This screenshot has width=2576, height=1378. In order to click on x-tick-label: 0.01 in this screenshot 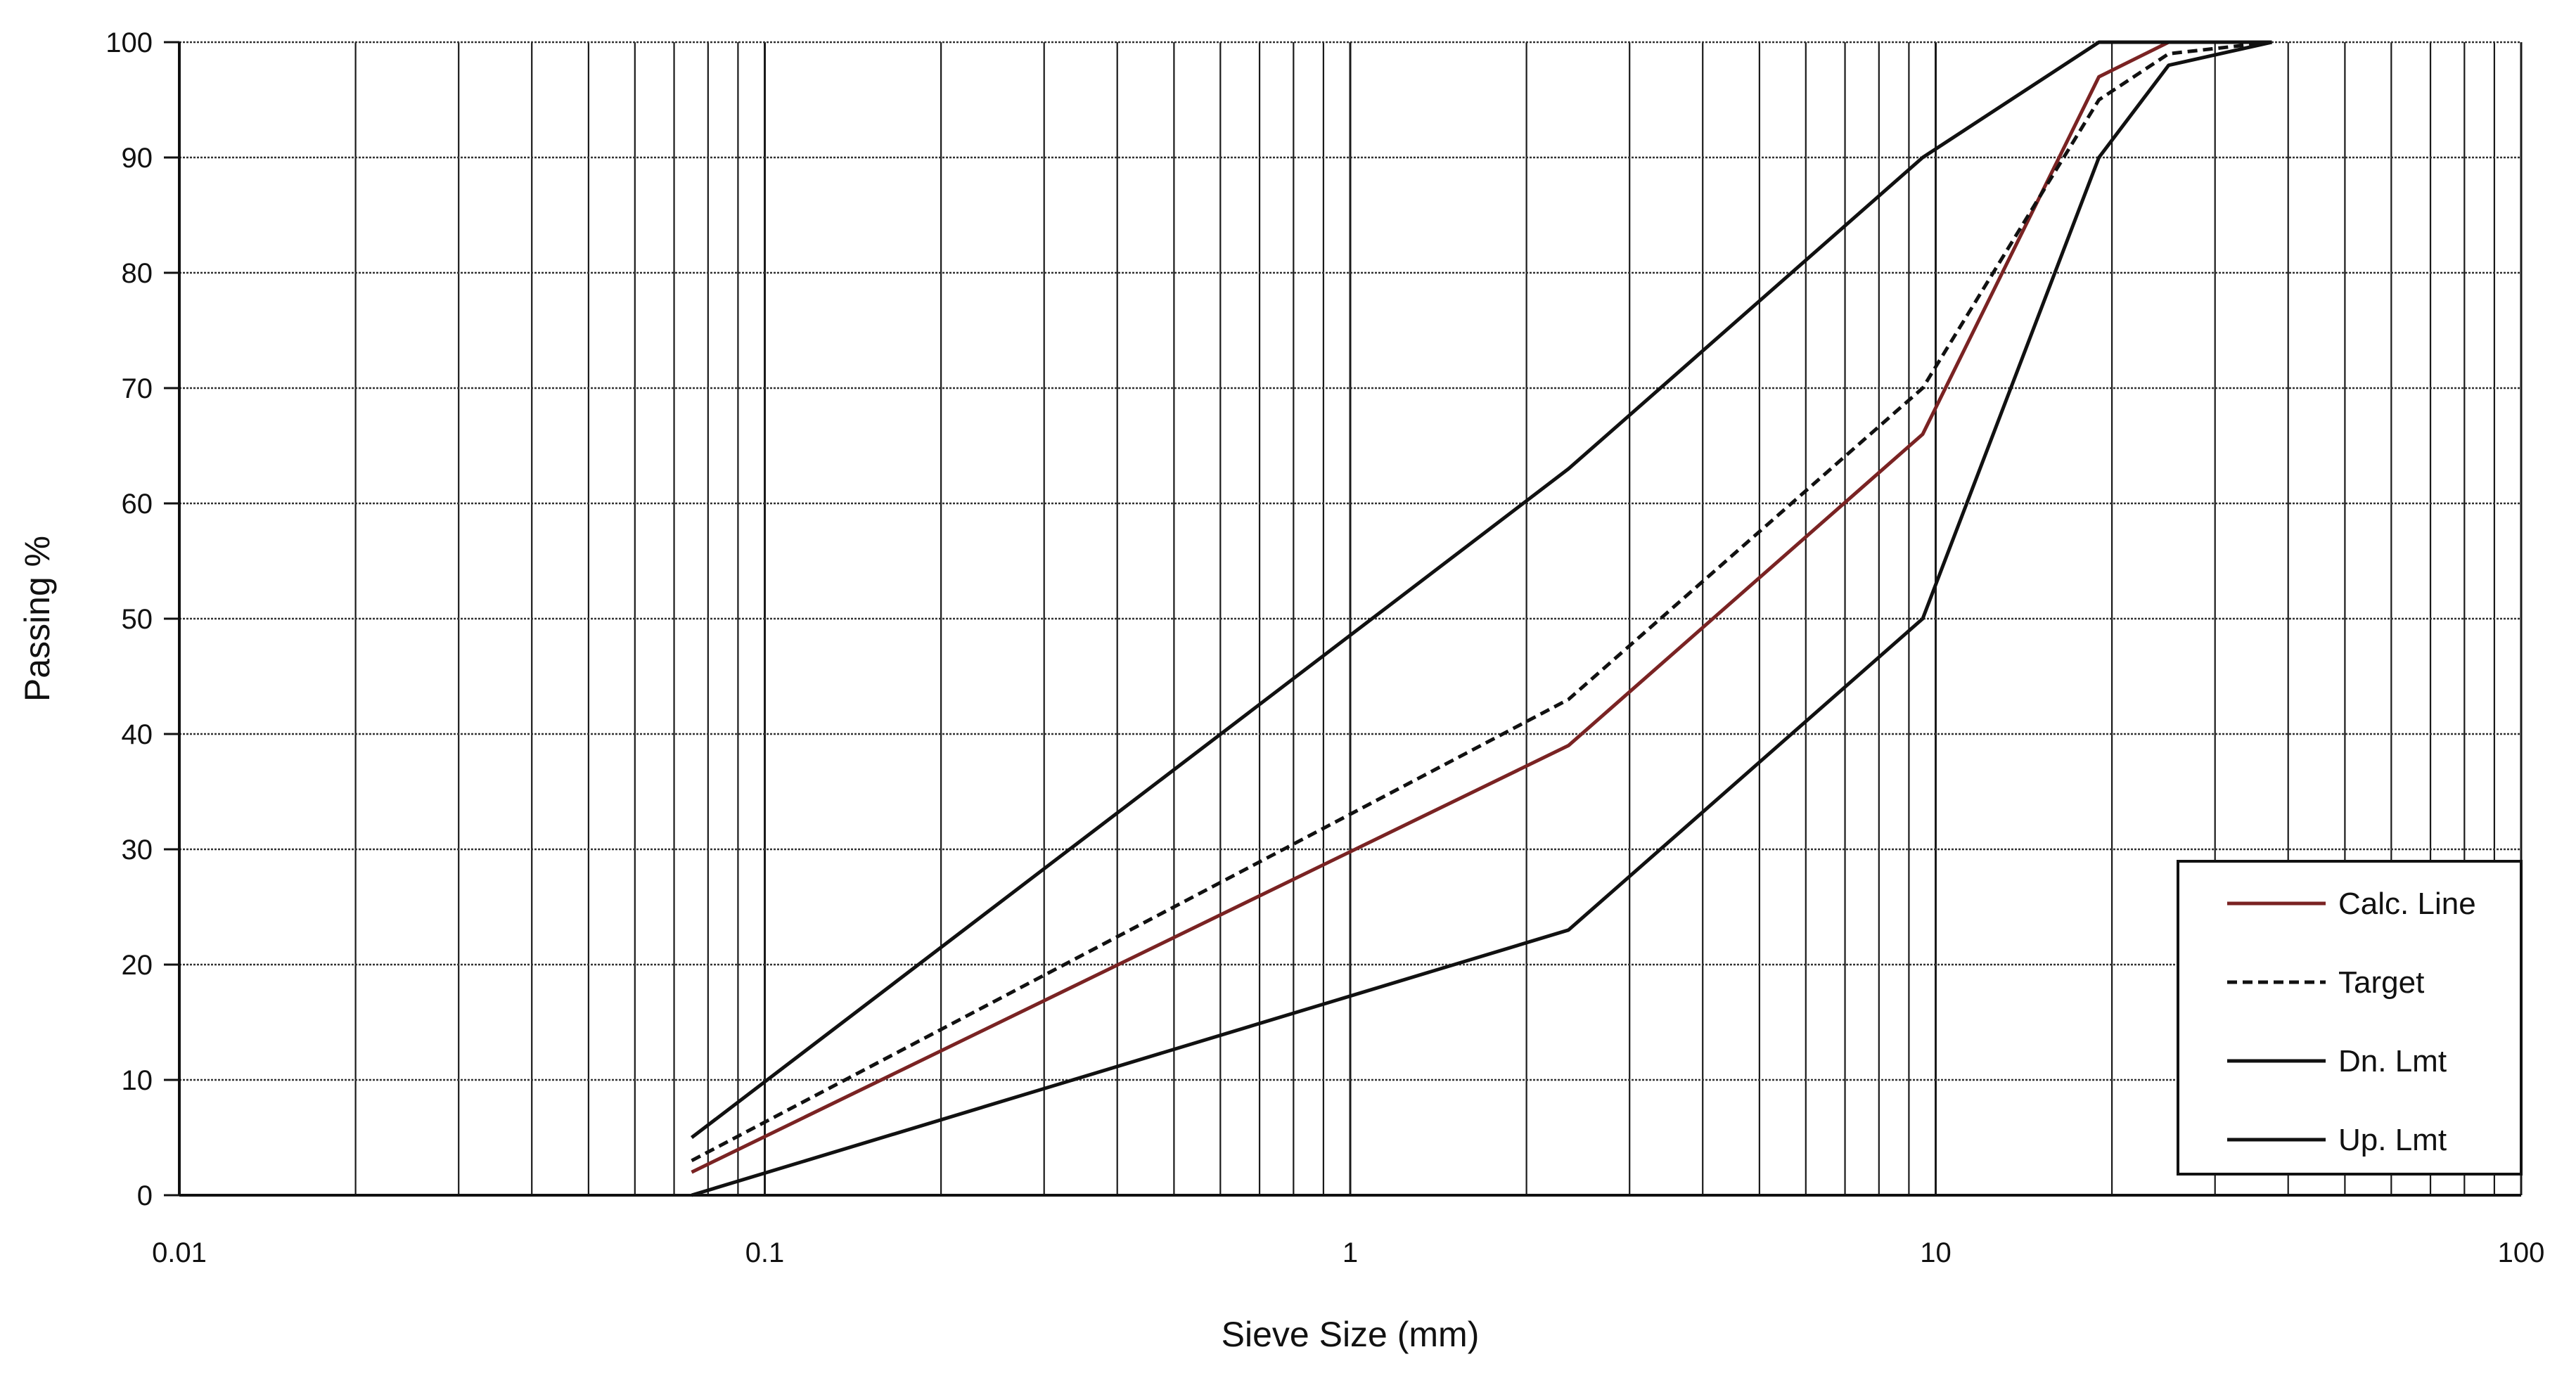, I will do `click(180, 1252)`.